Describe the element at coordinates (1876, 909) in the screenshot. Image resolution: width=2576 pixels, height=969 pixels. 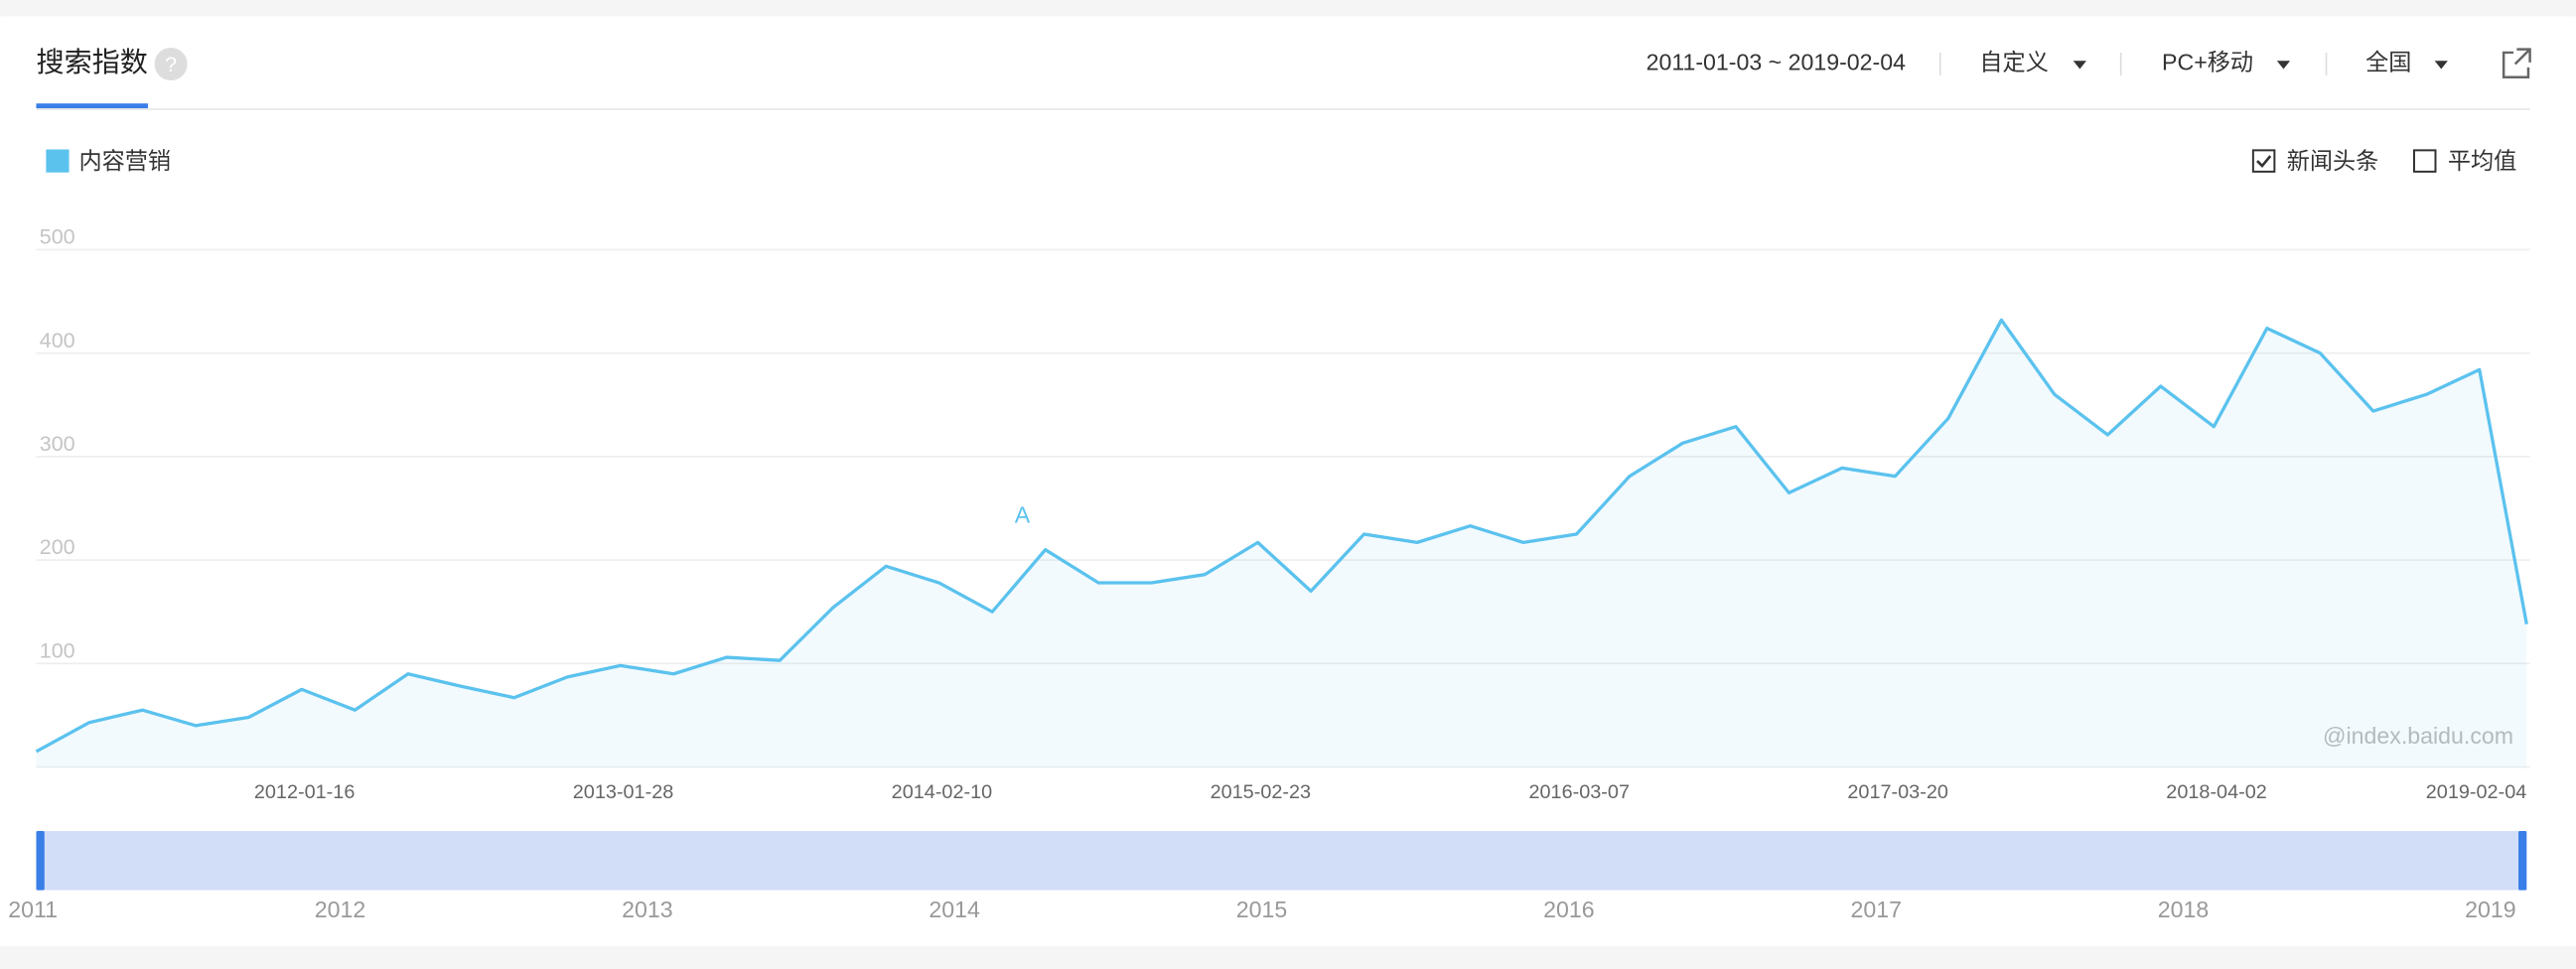
I see `slider-label: 2017` at that location.